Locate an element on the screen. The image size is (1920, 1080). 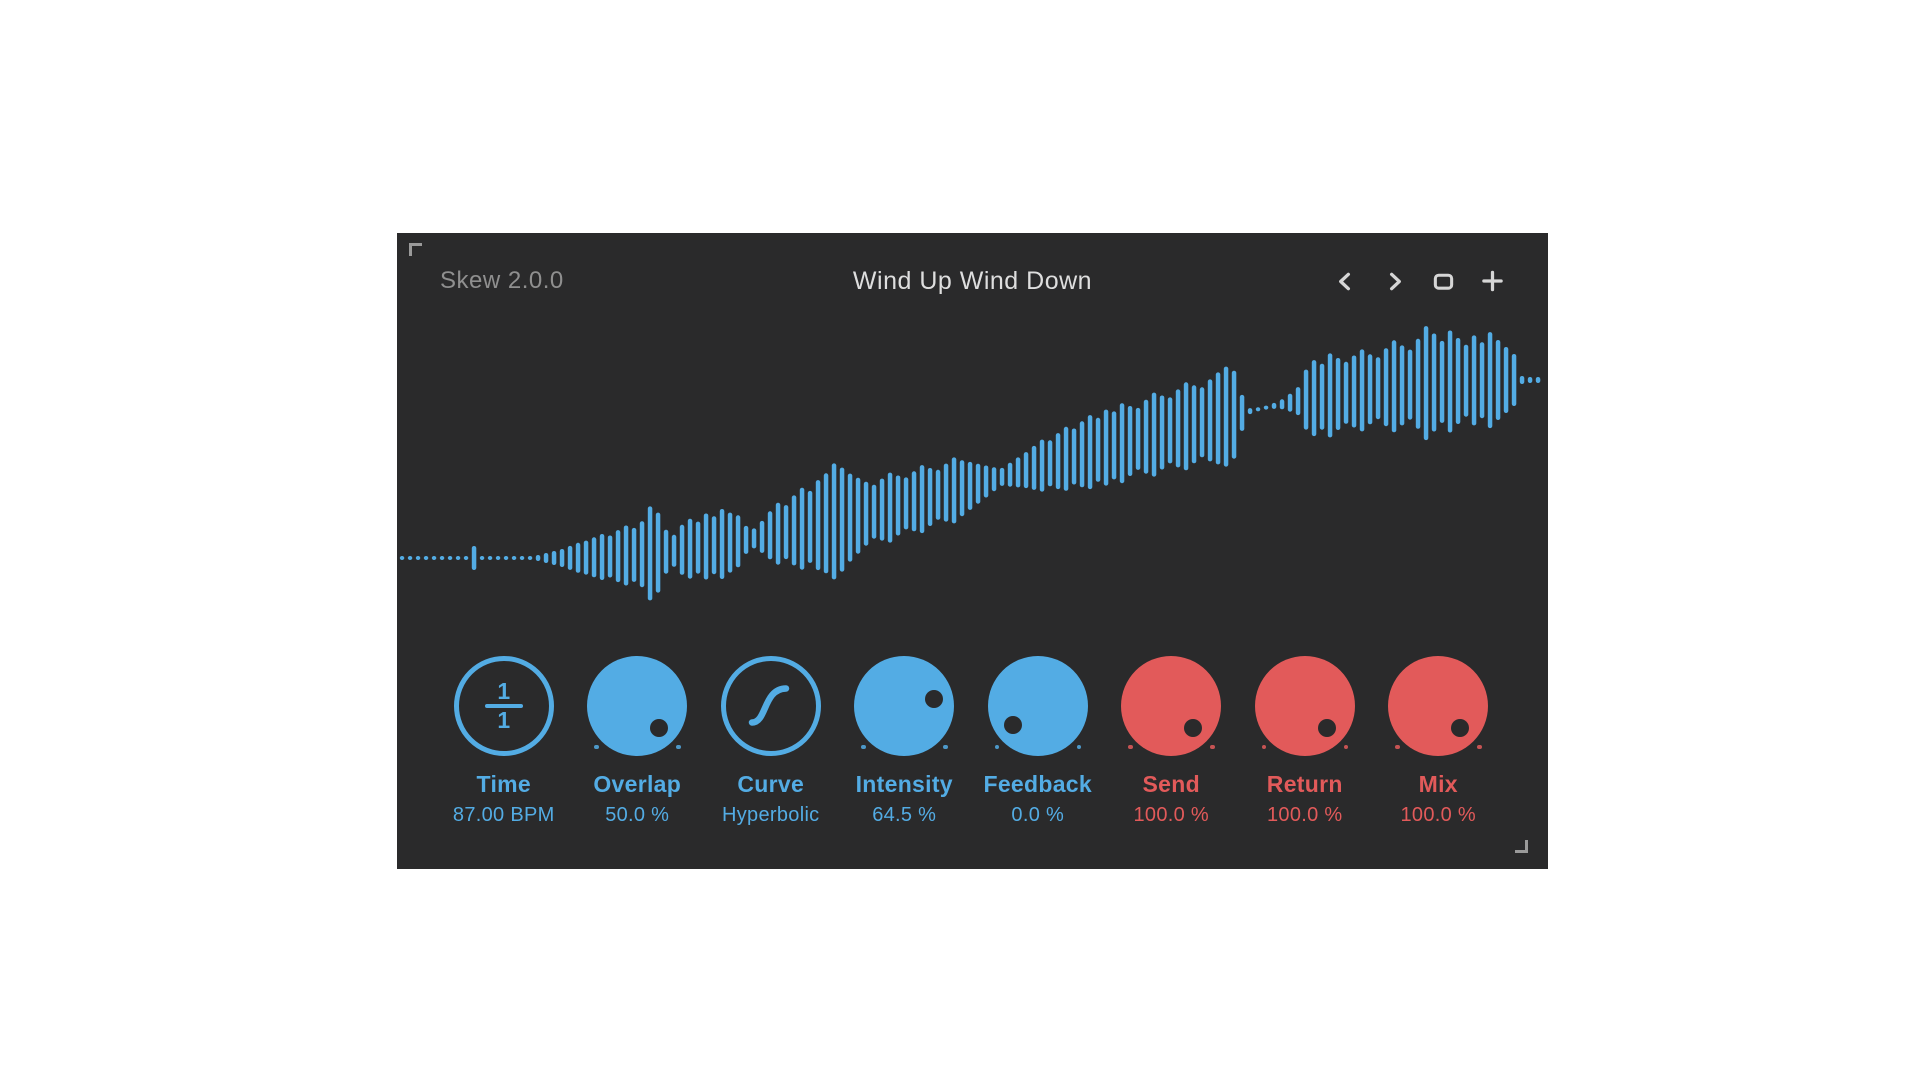
time-label: Time is located at coordinates (503, 784).